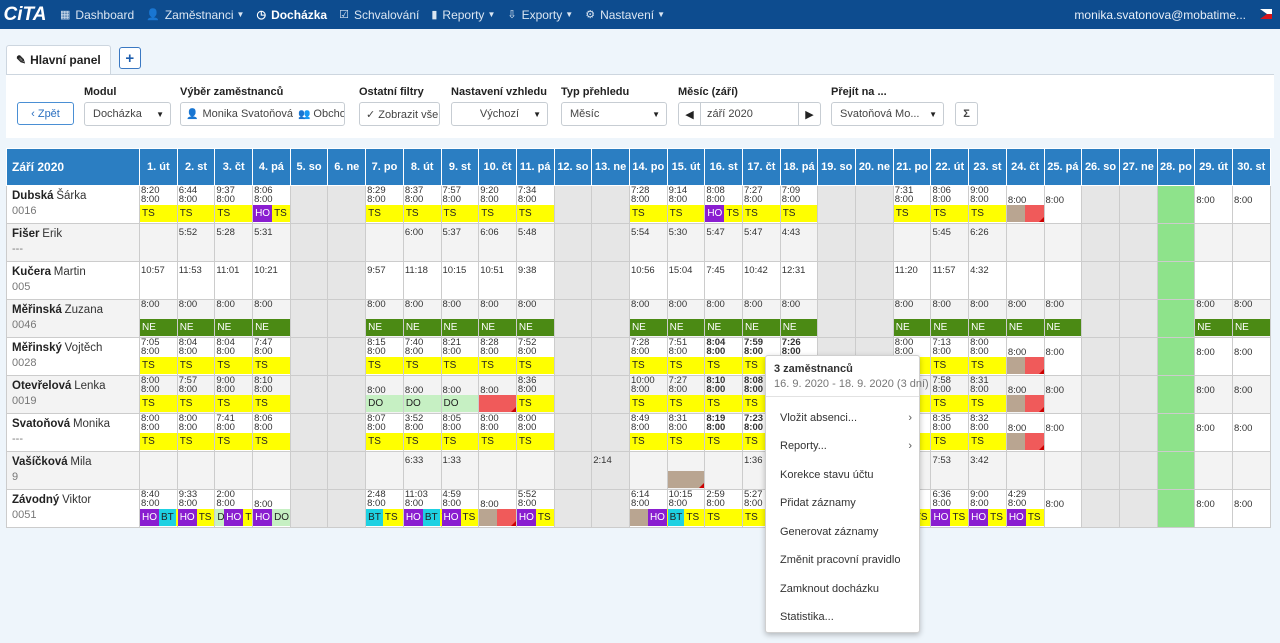  I want to click on day-cell: 7:27 8:00 TS, so click(686, 394).